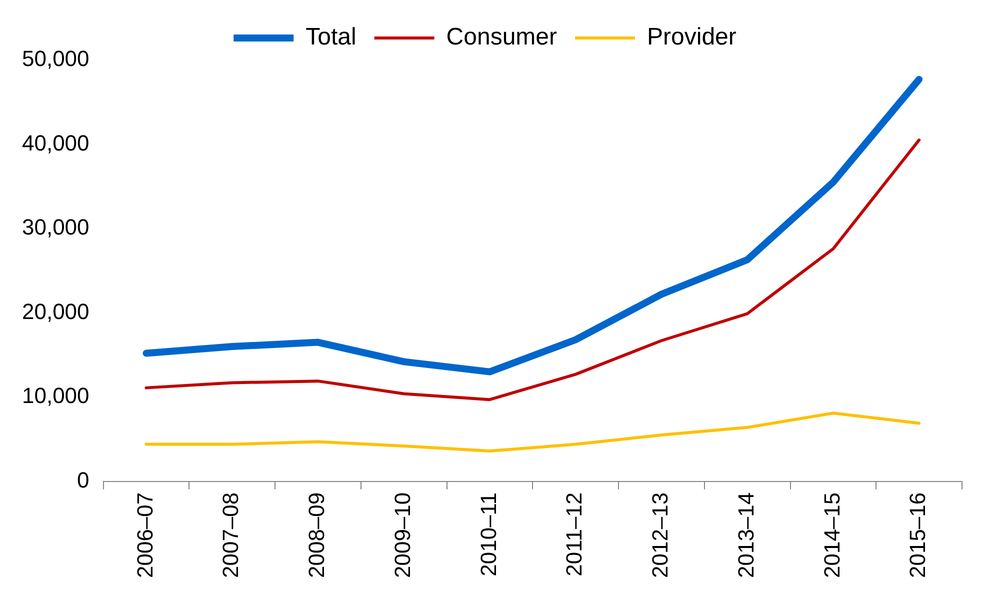  I want to click on x-tick-label: 2010–11, so click(488, 534).